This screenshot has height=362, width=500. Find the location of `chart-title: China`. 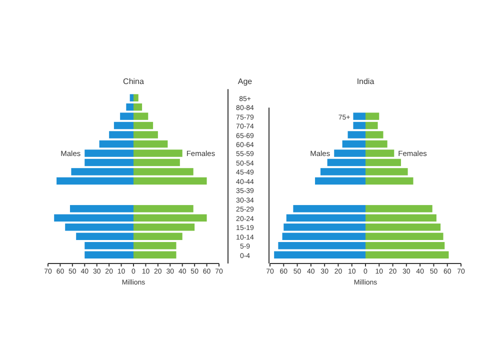

chart-title: China is located at coordinates (133, 81).